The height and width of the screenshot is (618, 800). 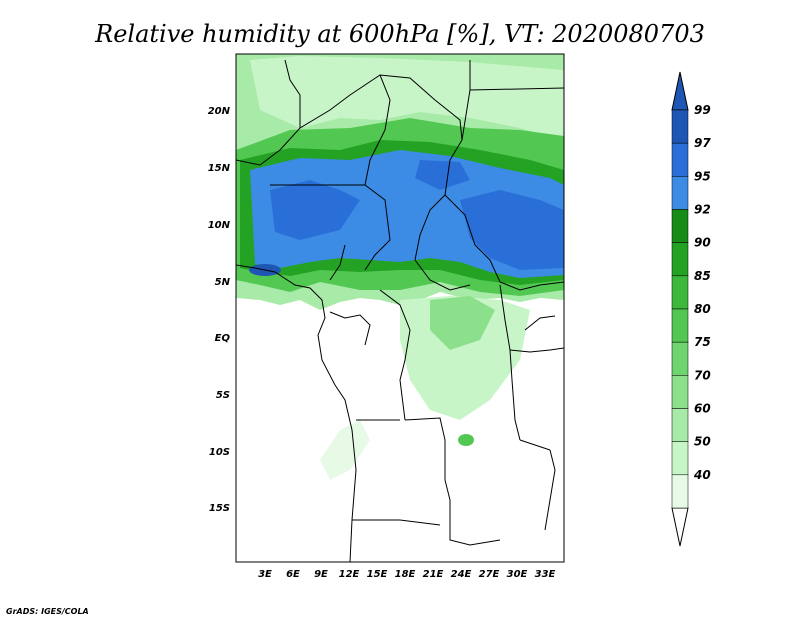 I want to click on colorbar-label: 75, so click(x=702, y=342).